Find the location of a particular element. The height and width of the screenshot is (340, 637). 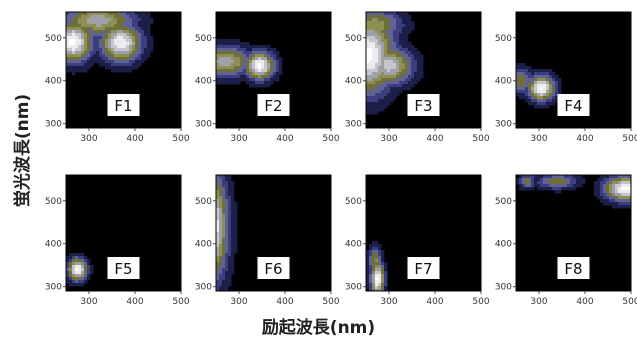

panel-label-box is located at coordinates (423, 268).